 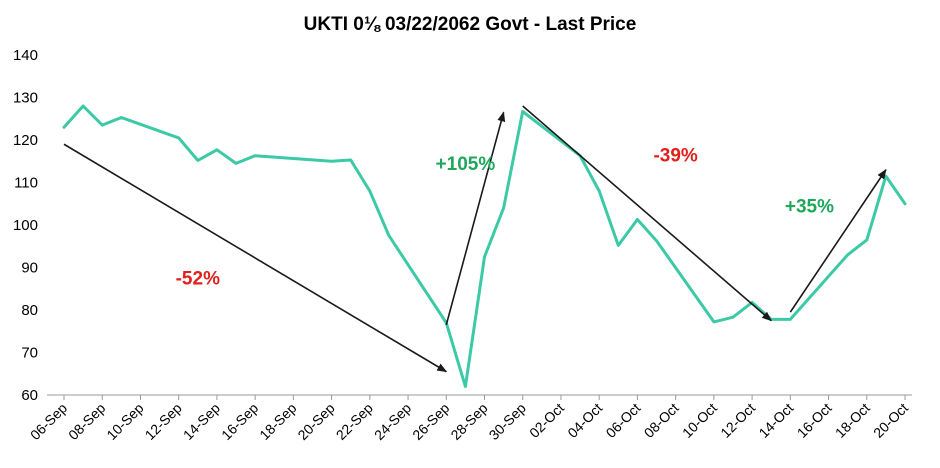 I want to click on x-tick-label: 02-Oct, so click(x=546, y=420).